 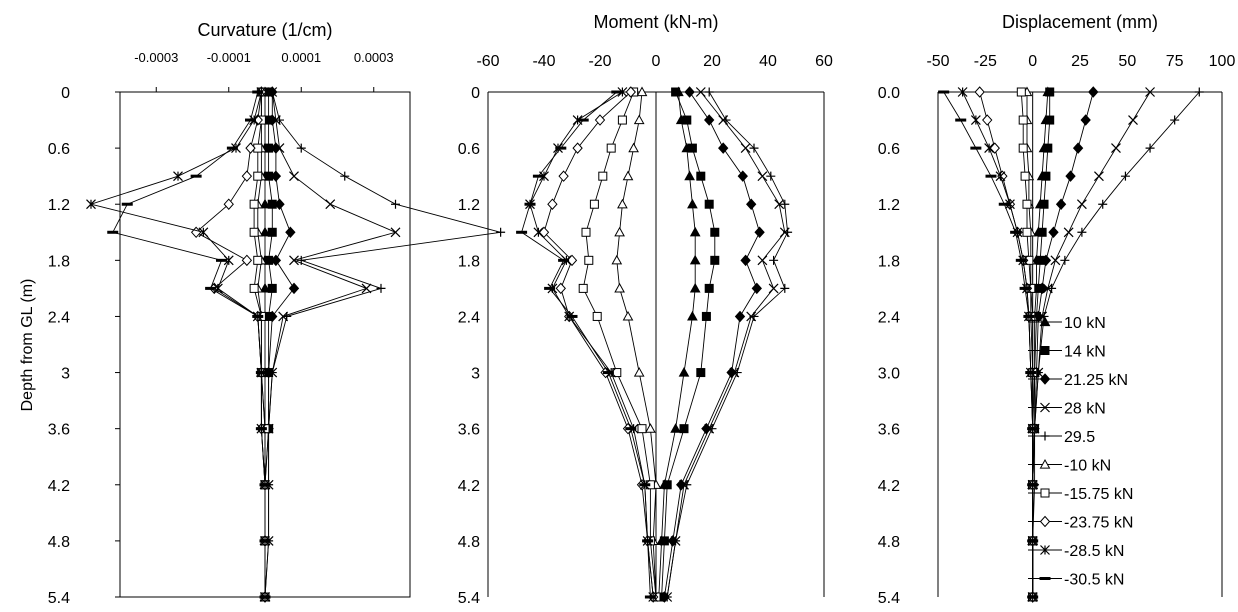 What do you see at coordinates (1127, 61) in the screenshot?
I see `displacement-x-tick-label: 50` at bounding box center [1127, 61].